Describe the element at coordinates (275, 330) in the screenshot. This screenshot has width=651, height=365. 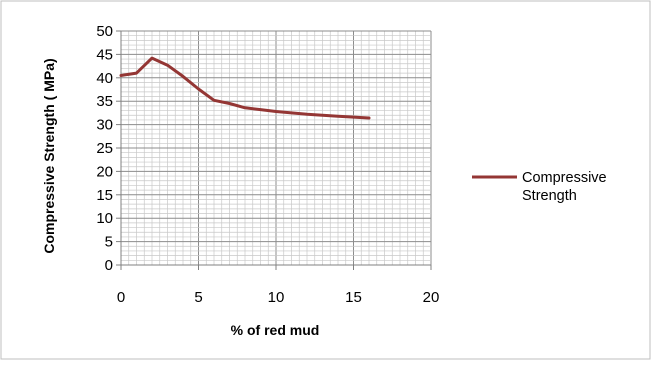
I see `x-axis-label: % of red mud` at that location.